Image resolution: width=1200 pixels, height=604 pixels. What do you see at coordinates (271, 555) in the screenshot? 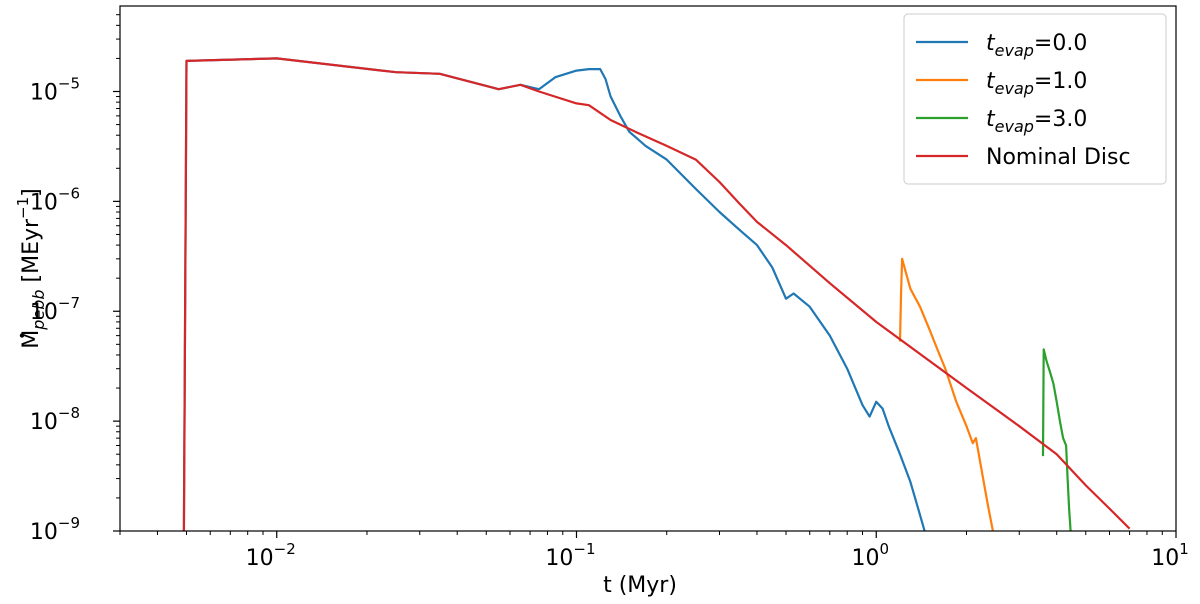
I see `x-tick-label: 10⁻²` at bounding box center [271, 555].